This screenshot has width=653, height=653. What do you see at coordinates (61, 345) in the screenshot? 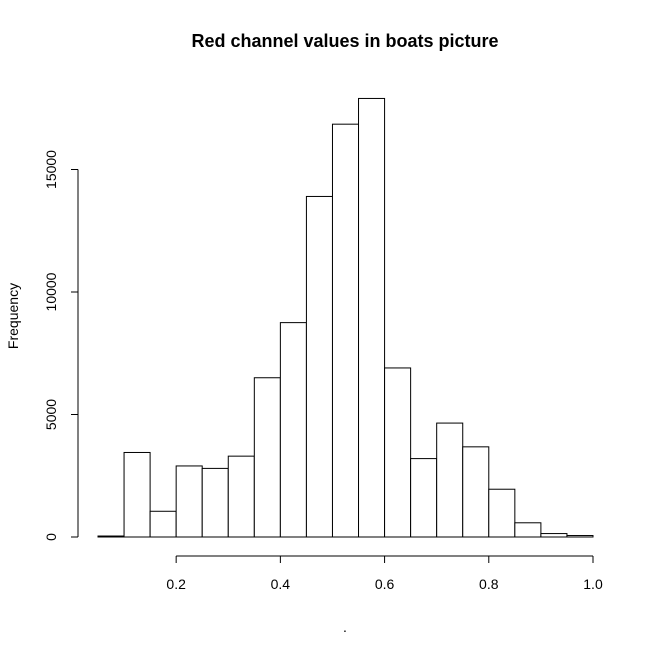
I see `y-axis: 0 5000 10000 15000` at bounding box center [61, 345].